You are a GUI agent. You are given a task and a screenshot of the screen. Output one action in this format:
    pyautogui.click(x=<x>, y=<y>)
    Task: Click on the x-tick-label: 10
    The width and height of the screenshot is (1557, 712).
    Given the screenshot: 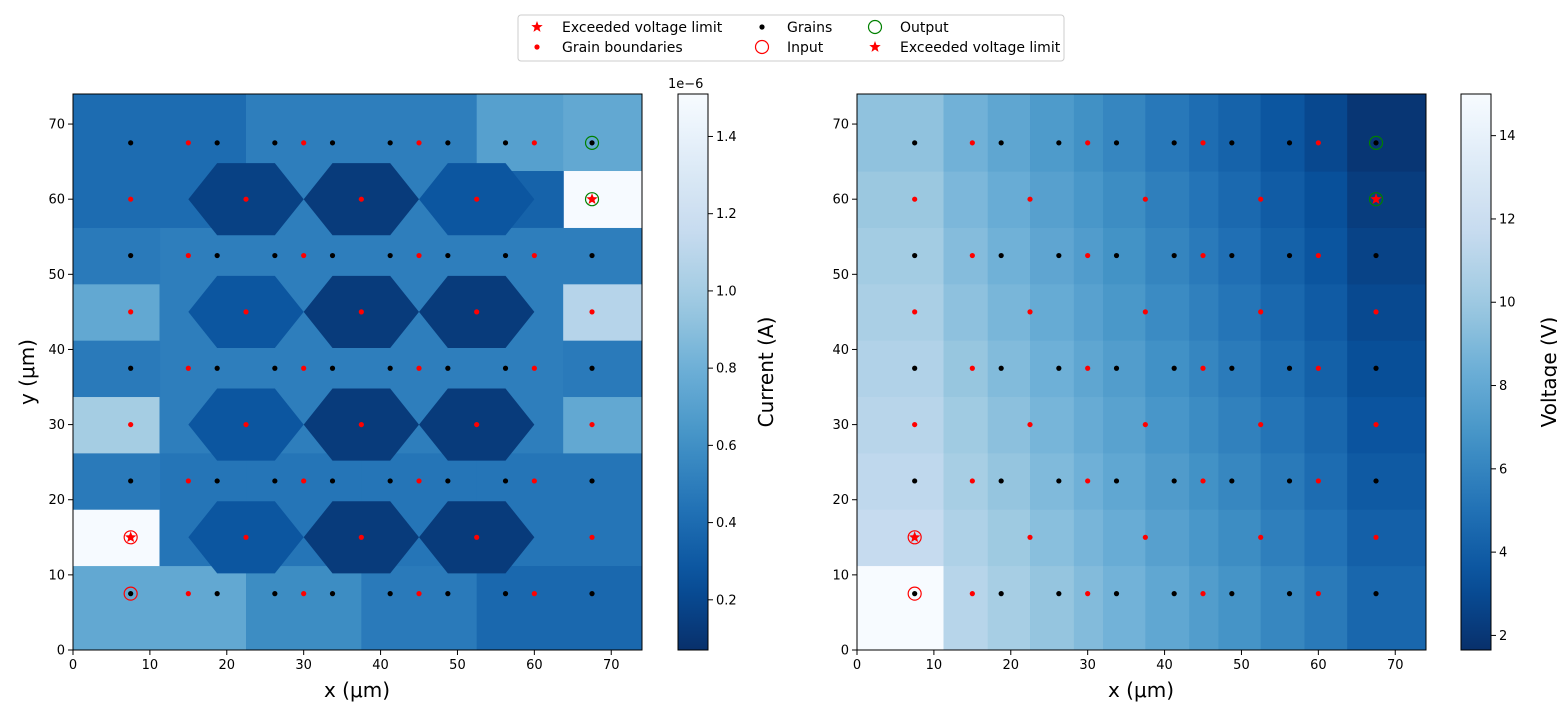 What is the action you would take?
    pyautogui.click(x=934, y=665)
    